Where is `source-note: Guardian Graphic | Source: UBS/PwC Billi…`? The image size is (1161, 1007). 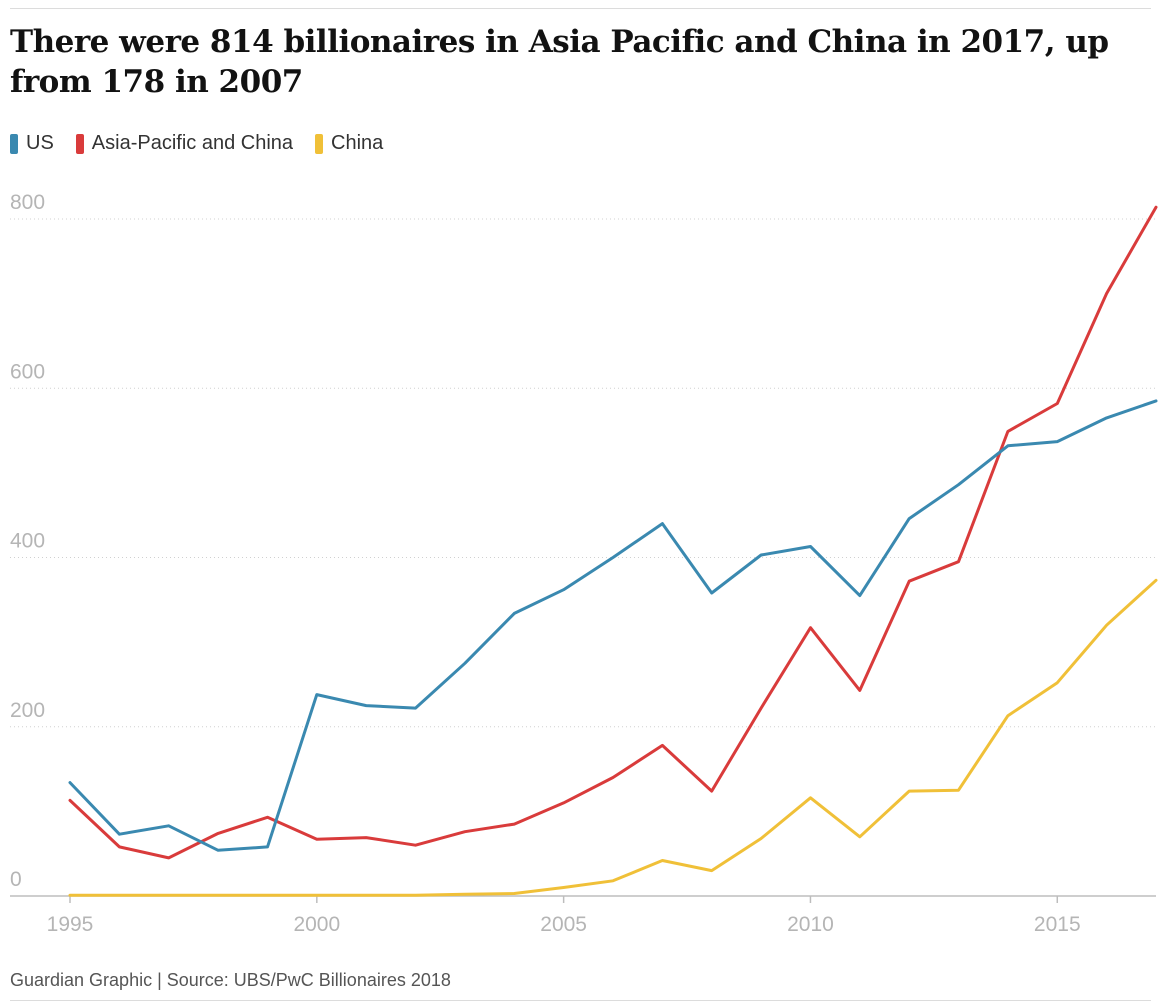 source-note: Guardian Graphic | Source: UBS/PwC Billi… is located at coordinates (230, 980).